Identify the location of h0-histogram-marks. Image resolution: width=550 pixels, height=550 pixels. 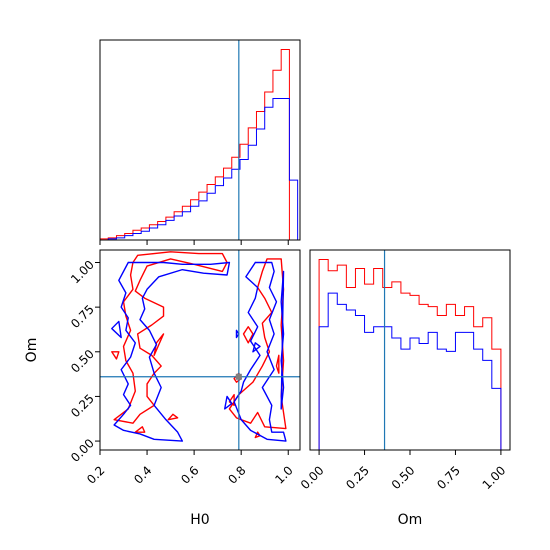
(199, 140).